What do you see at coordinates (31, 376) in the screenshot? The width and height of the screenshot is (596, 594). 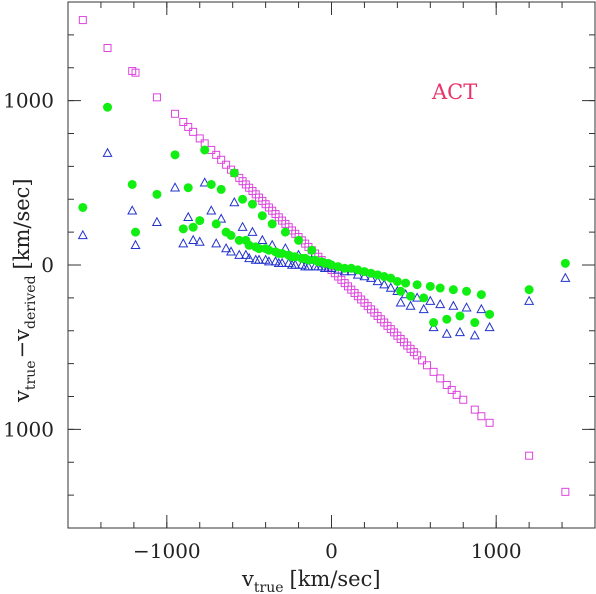 I see `y-axis-title-sub1: true` at bounding box center [31, 376].